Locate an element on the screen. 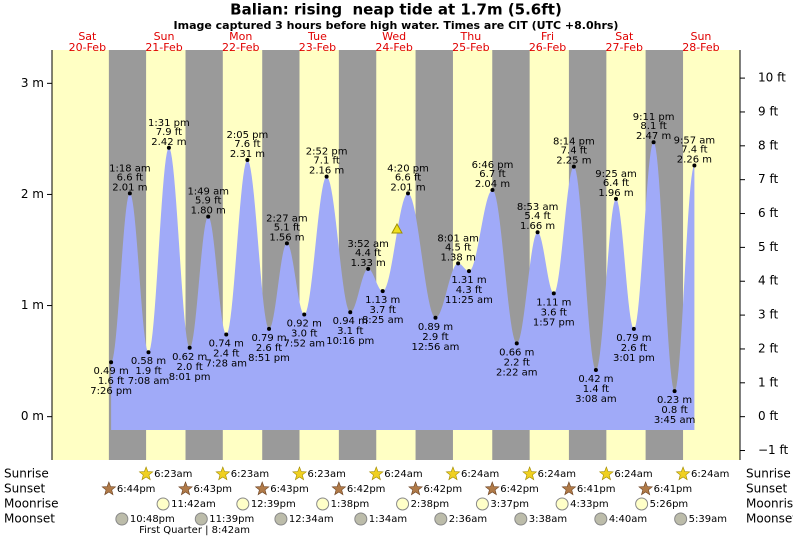 Image resolution: width=793 pixels, height=537 pixels. moon-phase: First Quarter | 8:42am is located at coordinates (194, 530).